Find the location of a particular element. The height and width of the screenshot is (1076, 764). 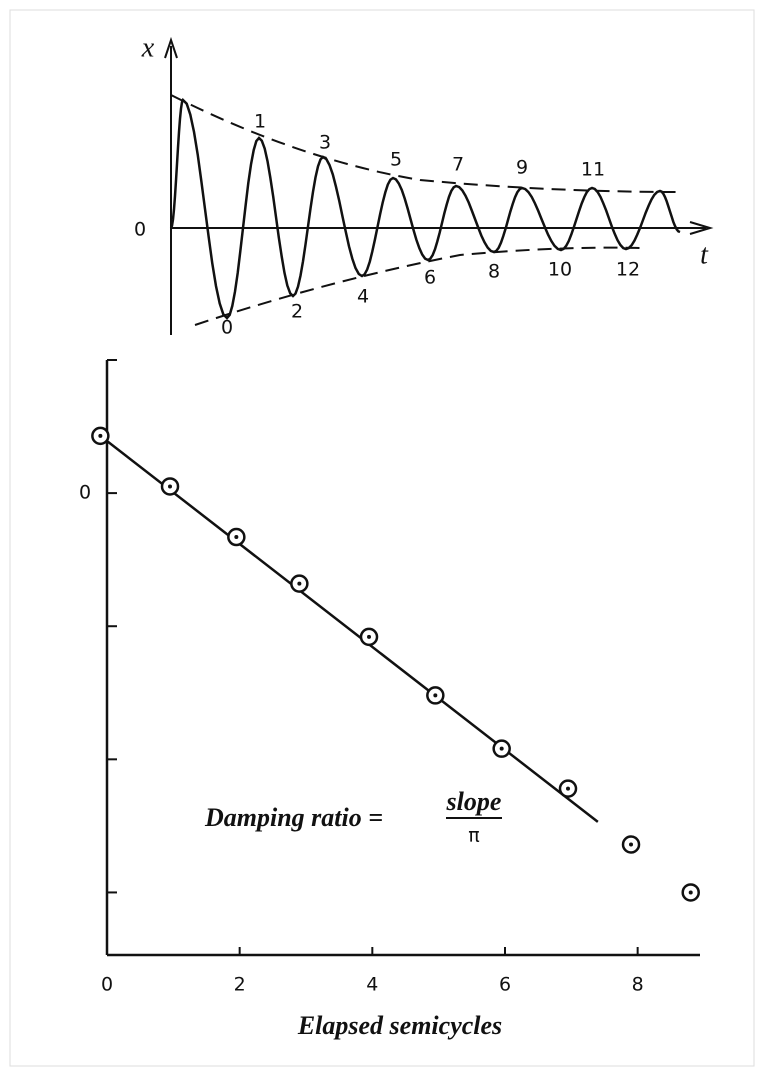

extremum-label: 10 is located at coordinates (560, 270).